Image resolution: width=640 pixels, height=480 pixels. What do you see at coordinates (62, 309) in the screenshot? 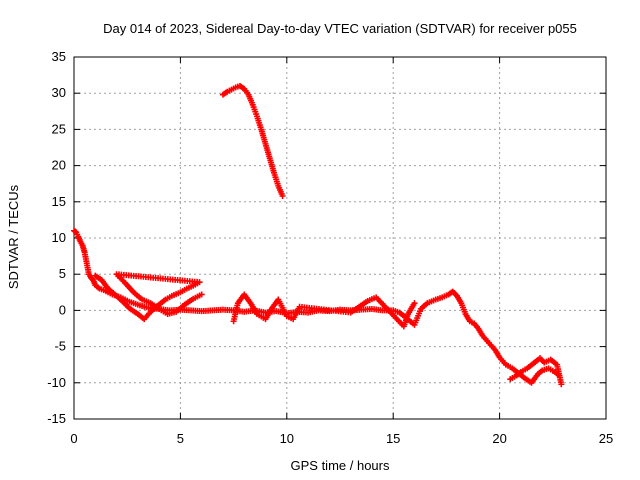
I see `y-tick-label: 0` at bounding box center [62, 309].